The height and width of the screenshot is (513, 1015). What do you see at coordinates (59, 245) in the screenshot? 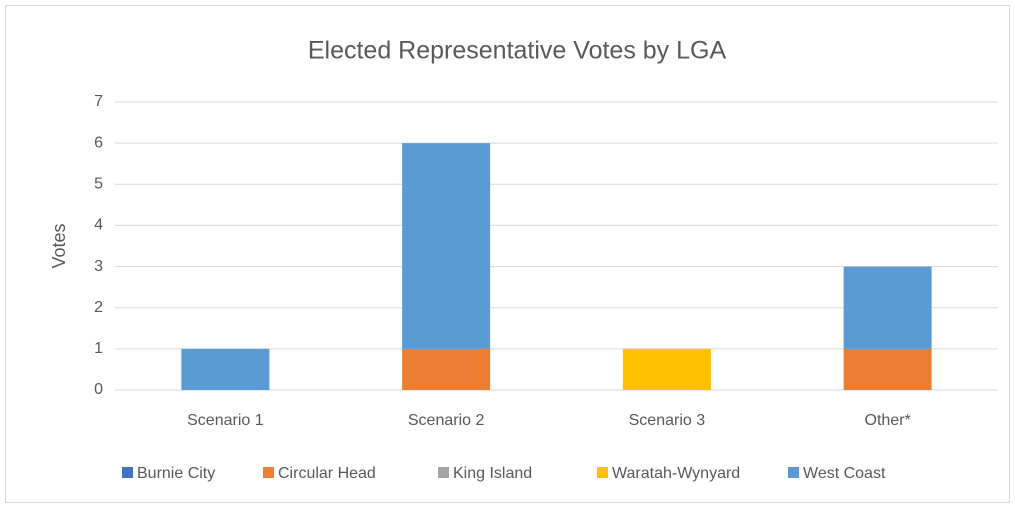
I see `y-axis-label: Votes` at bounding box center [59, 245].